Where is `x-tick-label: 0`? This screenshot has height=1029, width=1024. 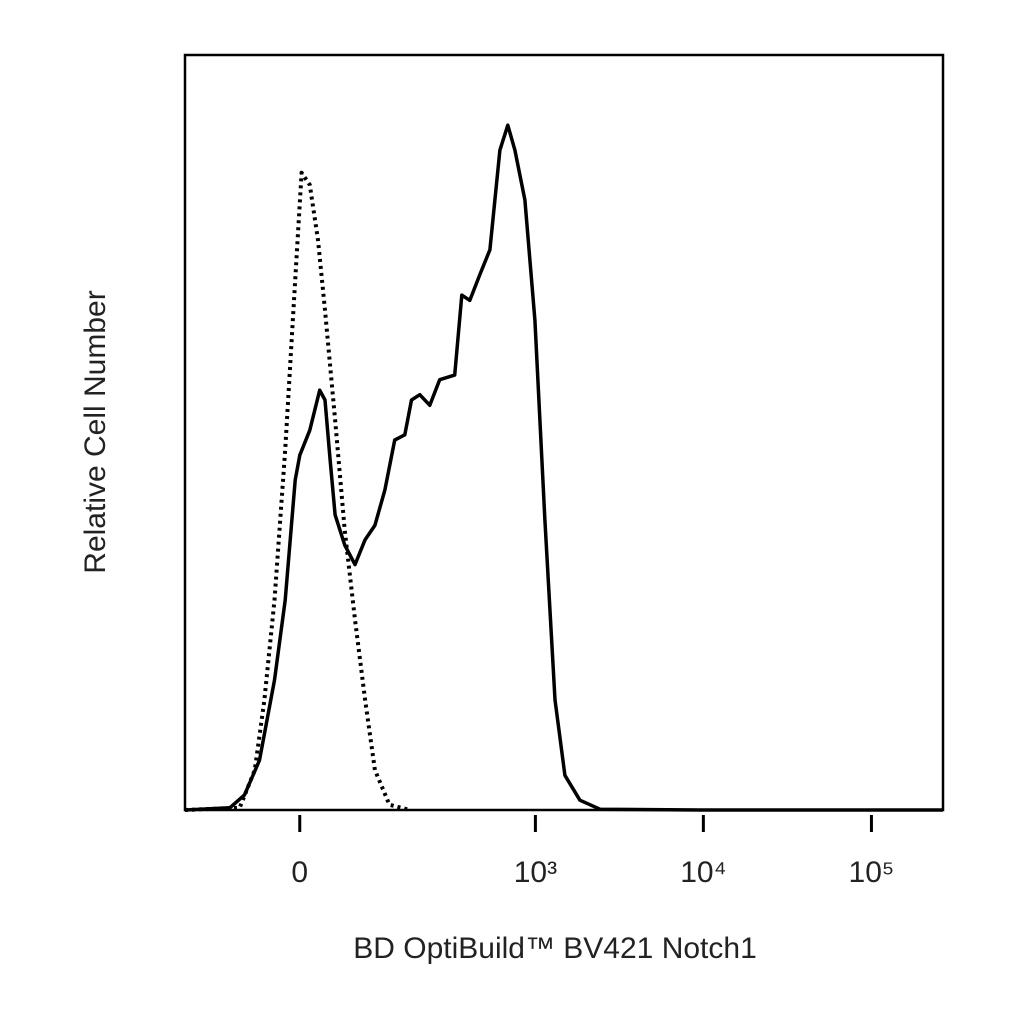
x-tick-label: 0 is located at coordinates (299, 872).